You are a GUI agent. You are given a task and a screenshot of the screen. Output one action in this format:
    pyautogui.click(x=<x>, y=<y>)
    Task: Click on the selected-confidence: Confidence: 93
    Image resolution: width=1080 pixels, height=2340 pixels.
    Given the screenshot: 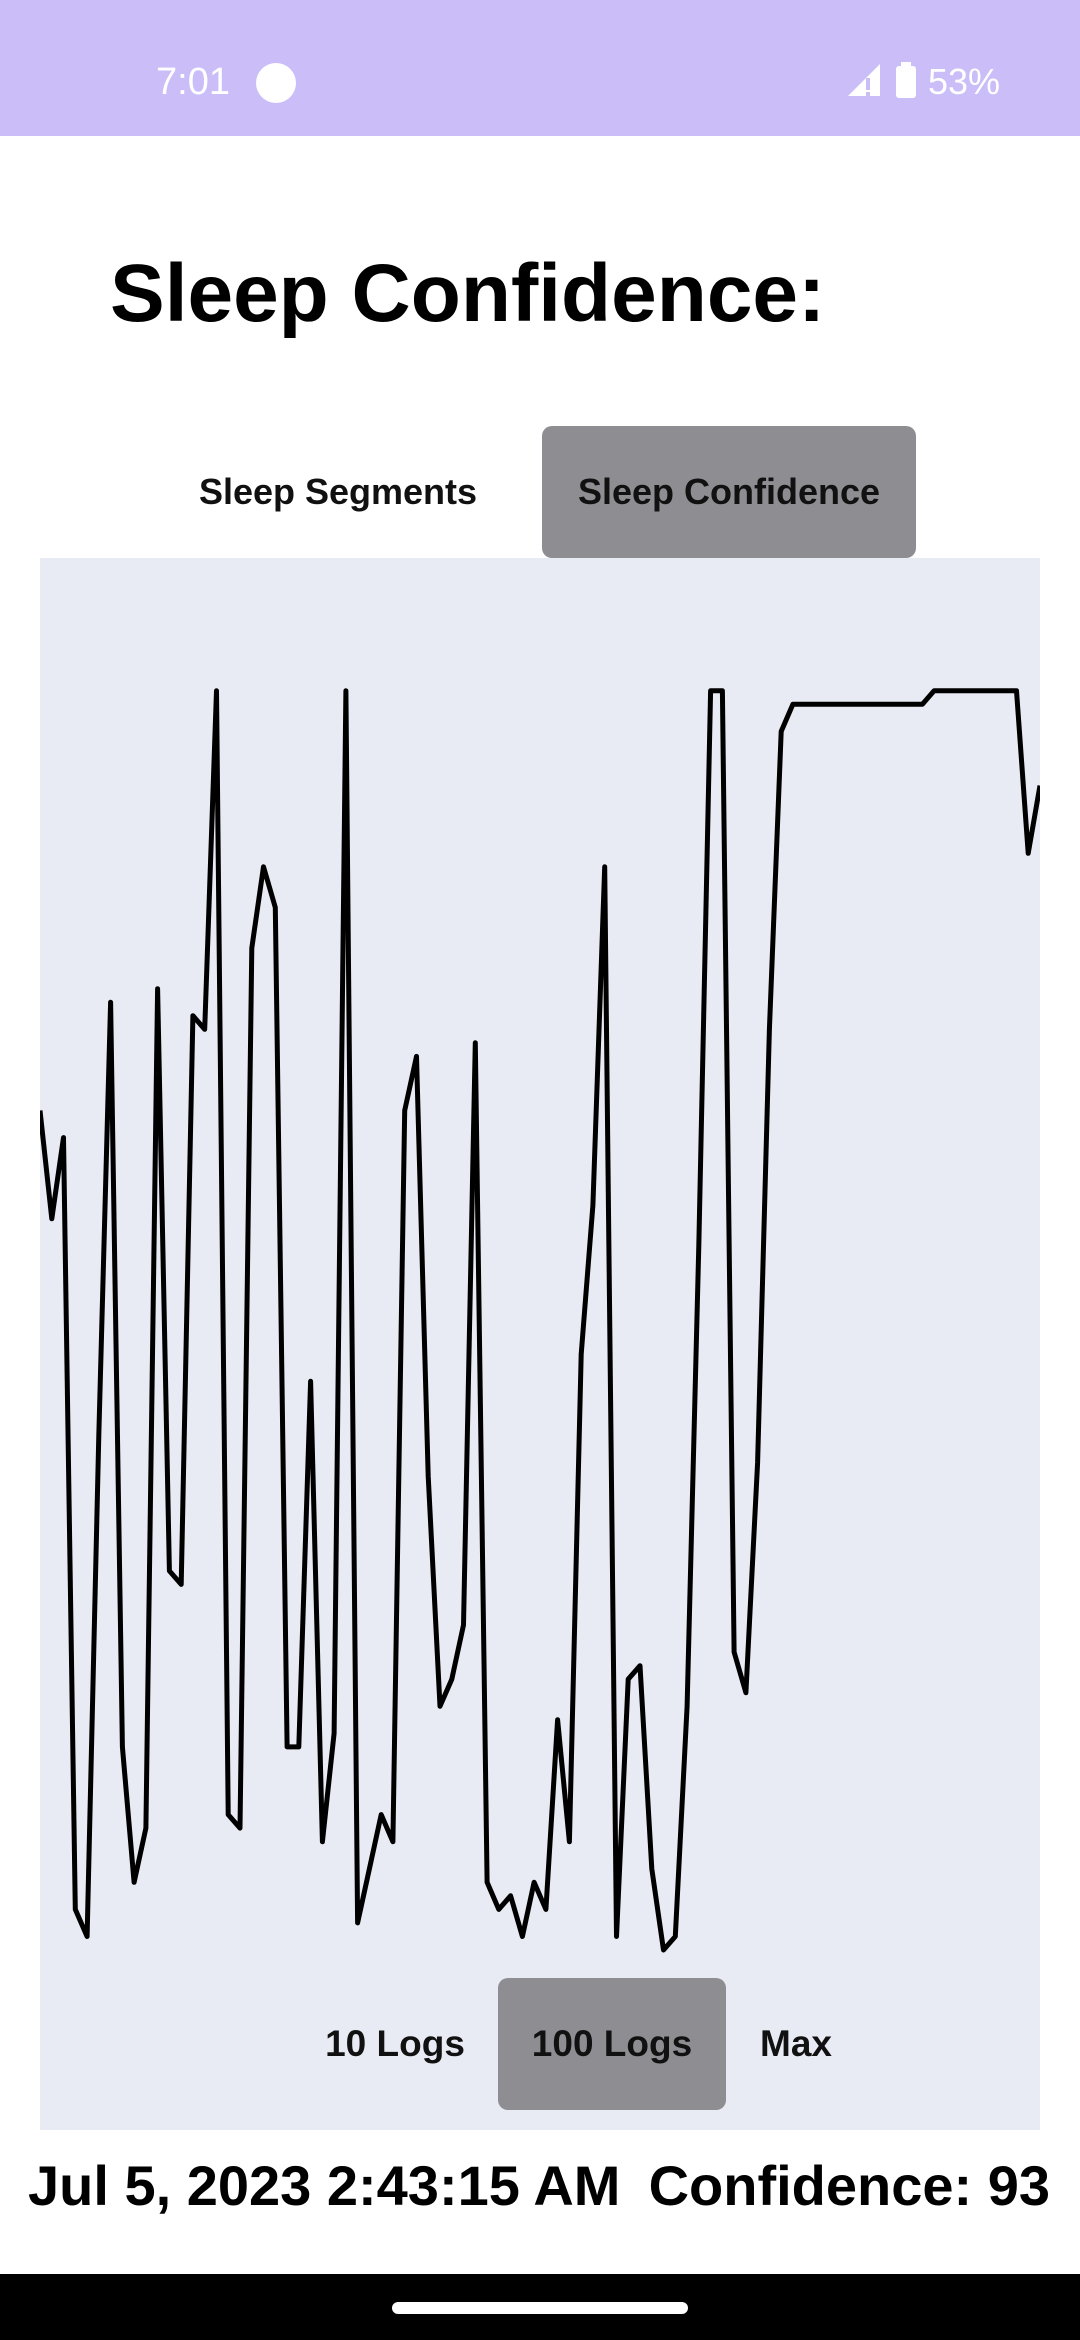 What is the action you would take?
    pyautogui.click(x=849, y=2185)
    